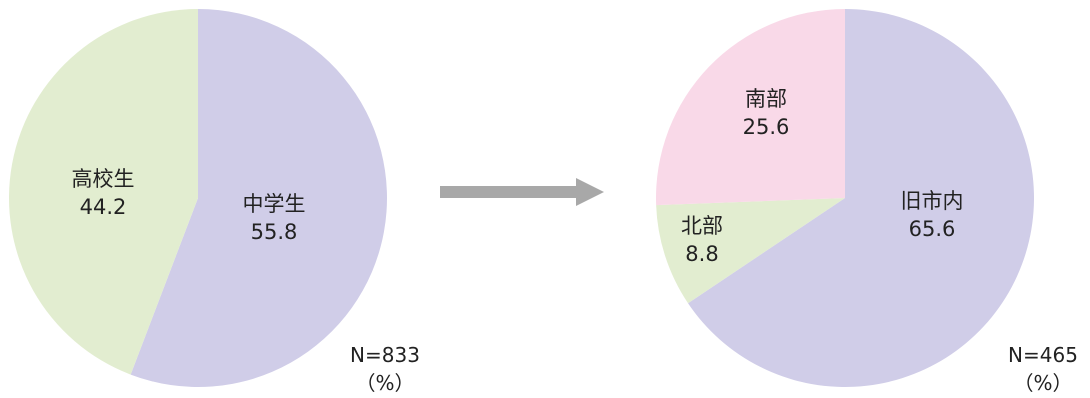  I want to click on arrow-right-icon, so click(522, 192).